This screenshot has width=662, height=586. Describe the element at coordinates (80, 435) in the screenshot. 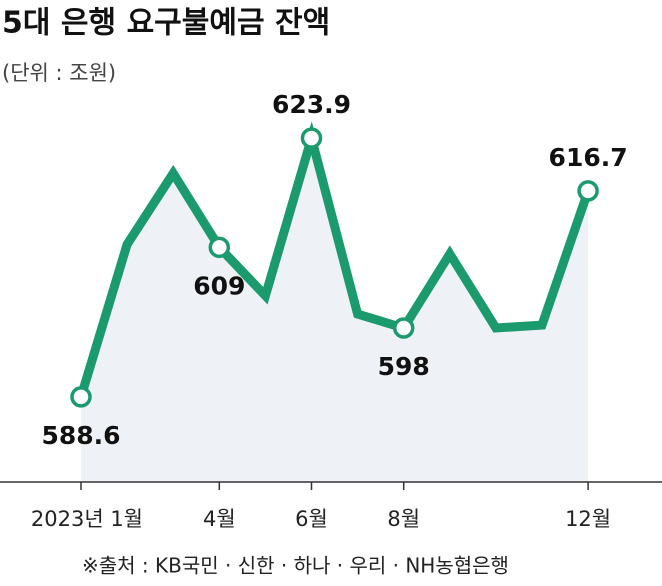

I see `value-label: 588.6` at that location.